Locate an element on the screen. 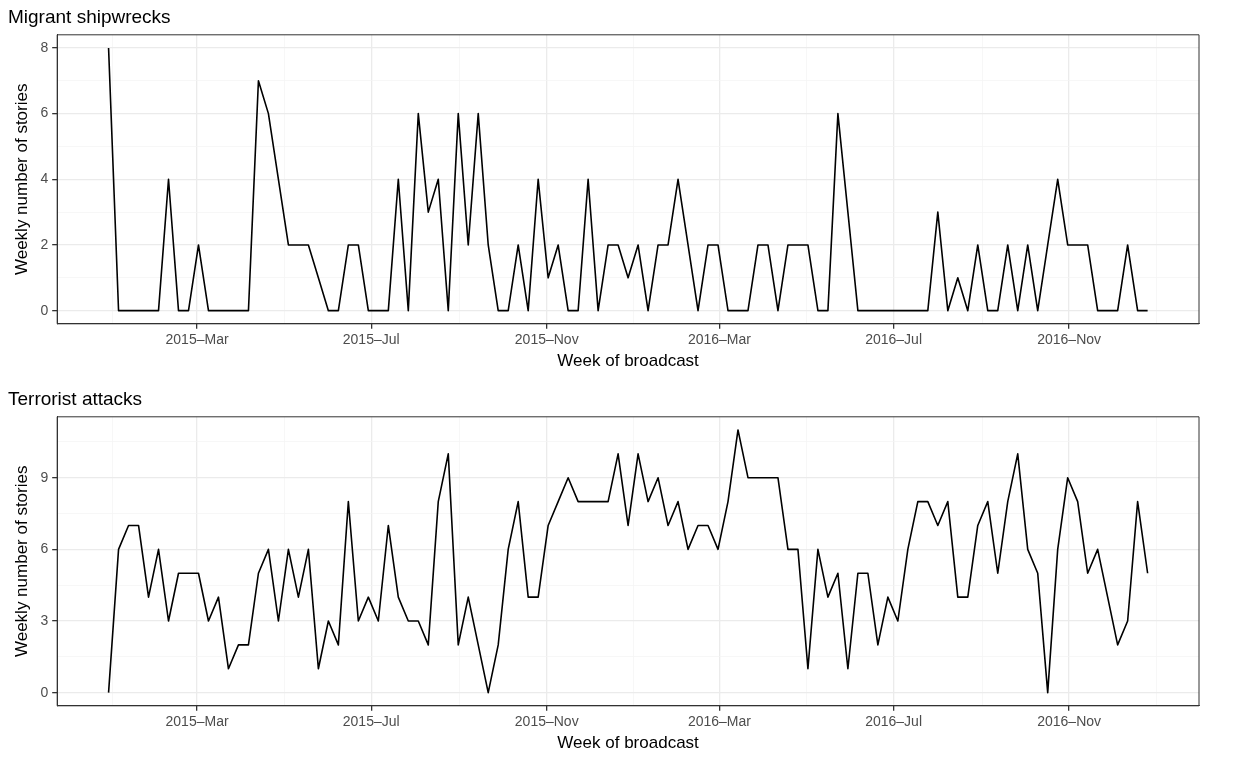 The image size is (1239, 765). y-tick-label: 9 is located at coordinates (44, 476).